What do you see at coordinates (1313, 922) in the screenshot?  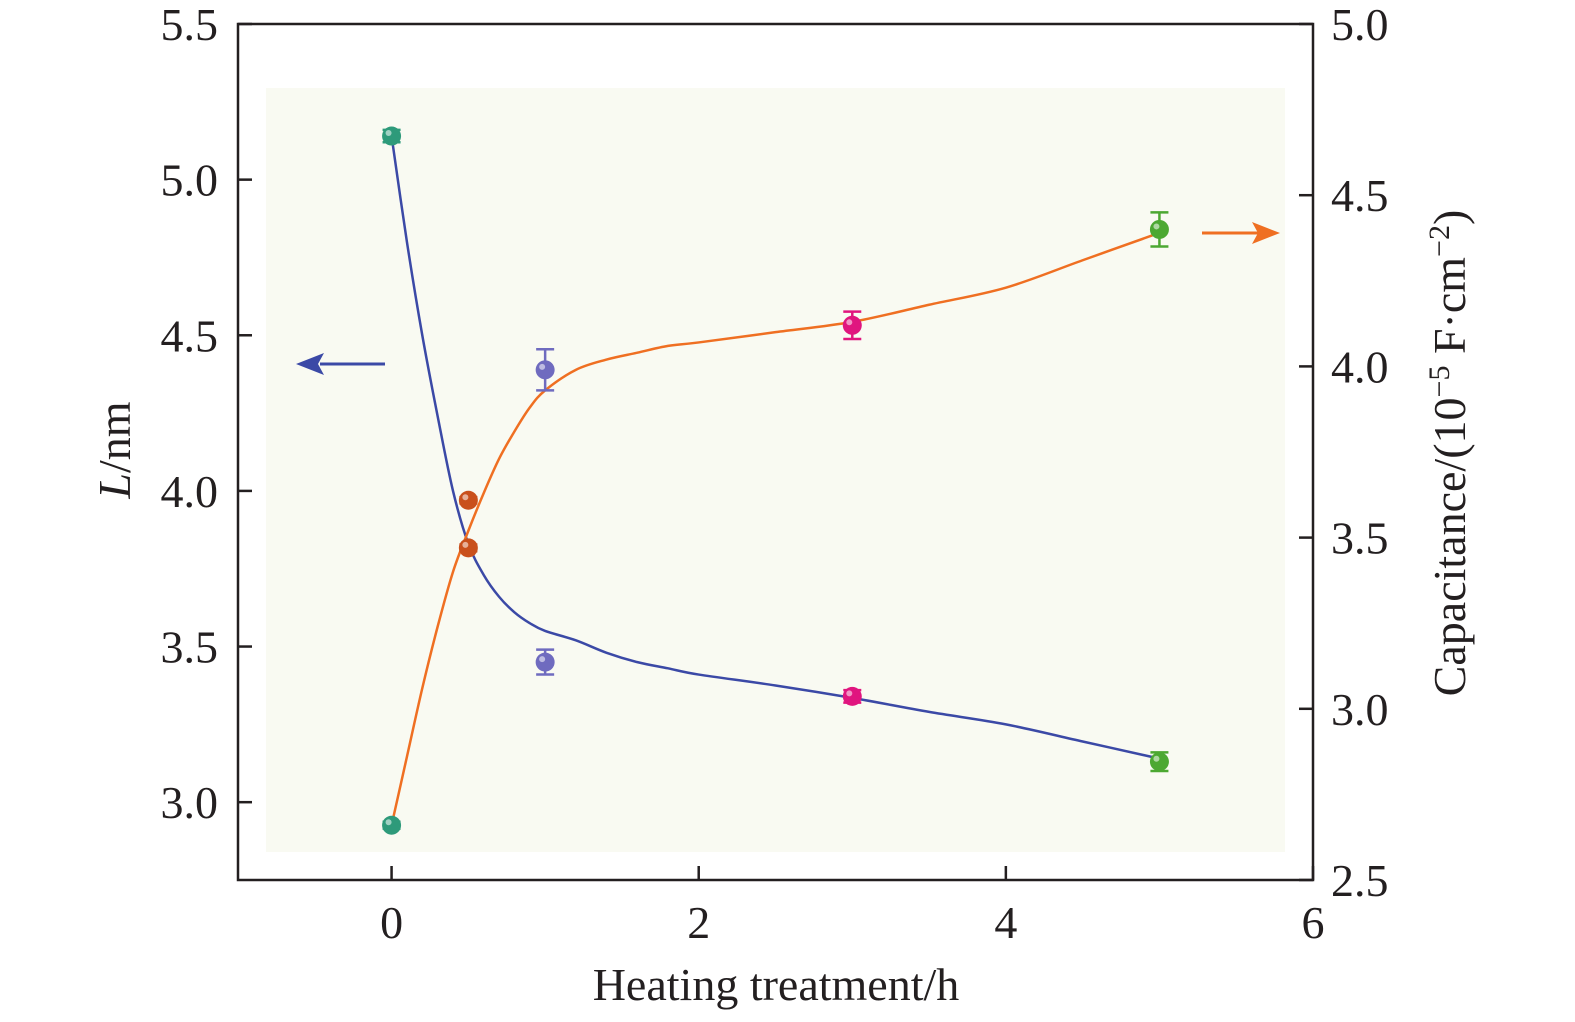 I see `x-tick-label: 6` at bounding box center [1313, 922].